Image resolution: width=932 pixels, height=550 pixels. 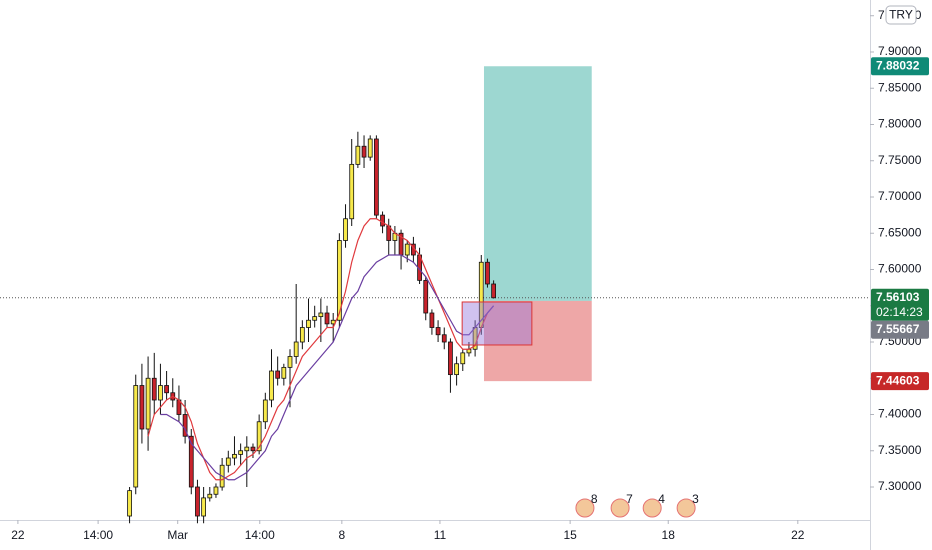 What do you see at coordinates (570, 535) in the screenshot?
I see `x-tick-label: 15` at bounding box center [570, 535].